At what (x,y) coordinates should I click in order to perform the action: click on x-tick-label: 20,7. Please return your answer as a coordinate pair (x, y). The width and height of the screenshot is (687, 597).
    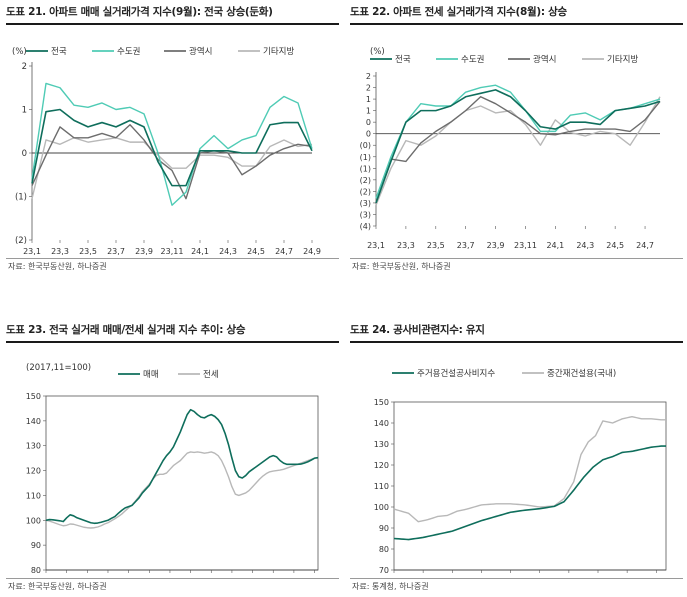
    Looking at the image, I should click on (149, 575).